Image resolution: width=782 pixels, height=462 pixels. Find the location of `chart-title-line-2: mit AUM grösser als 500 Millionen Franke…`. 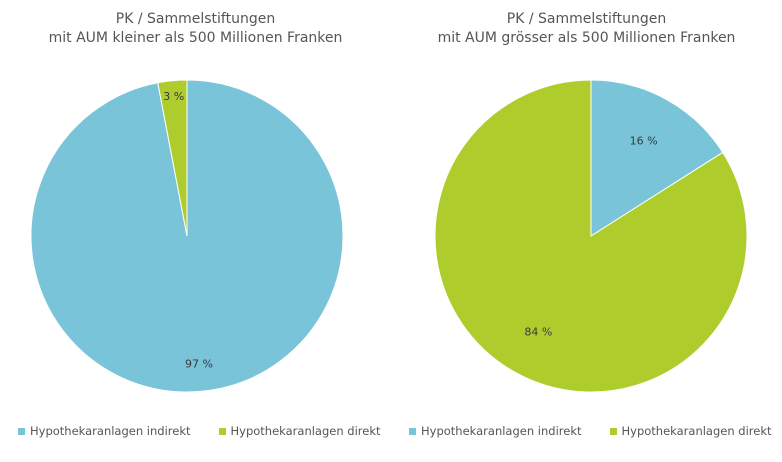

chart-title-line-2: mit AUM grösser als 500 Millionen Franke… is located at coordinates (586, 38).